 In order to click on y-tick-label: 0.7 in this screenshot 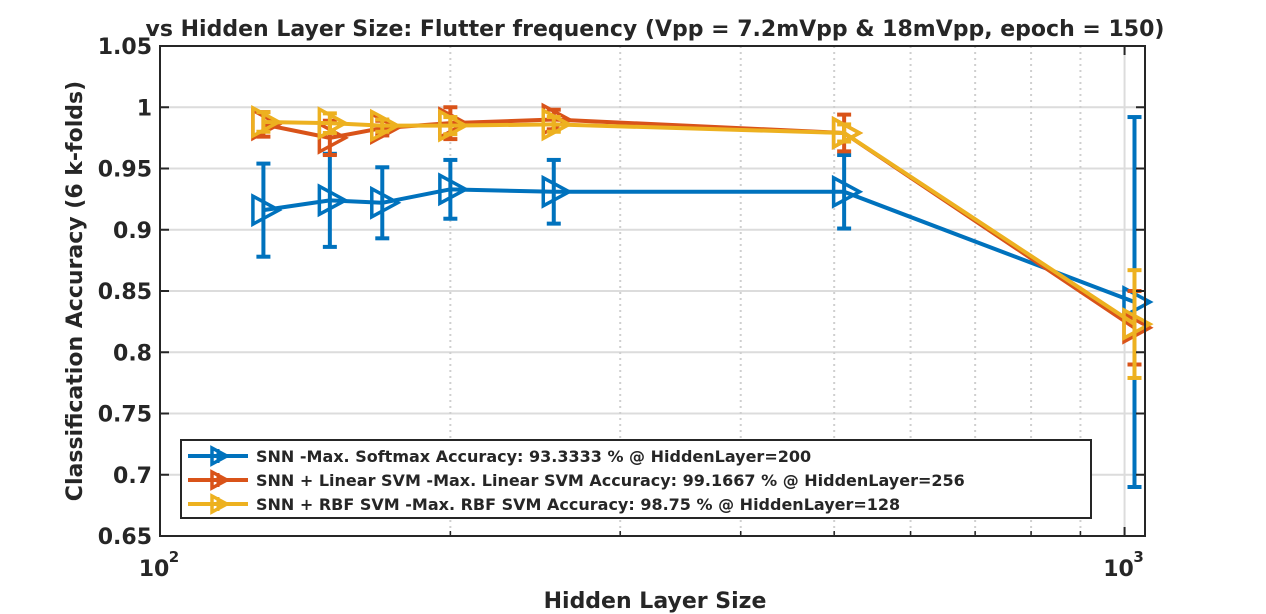, I will do `click(132, 476)`.